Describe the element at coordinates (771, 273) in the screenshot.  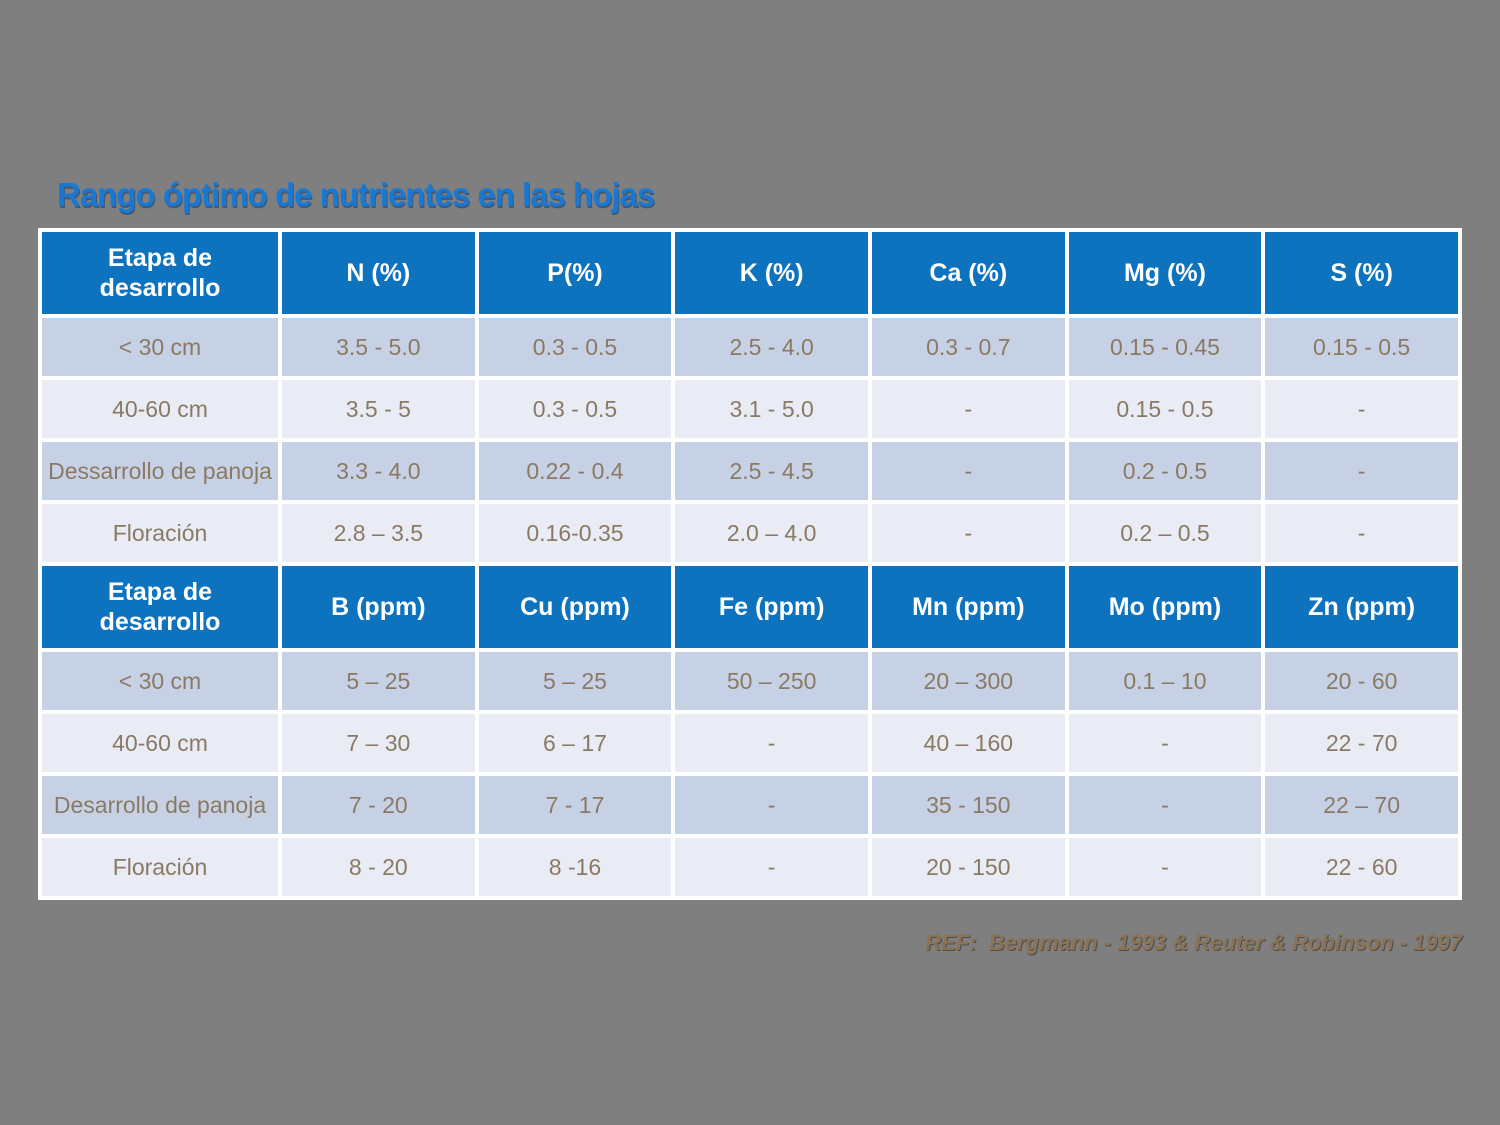
I see `column-header: K (%)` at that location.